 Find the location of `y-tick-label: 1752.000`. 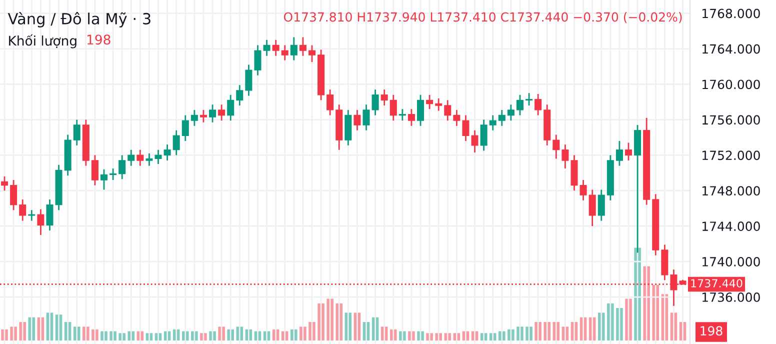

y-tick-label: 1752.000 is located at coordinates (731, 155).